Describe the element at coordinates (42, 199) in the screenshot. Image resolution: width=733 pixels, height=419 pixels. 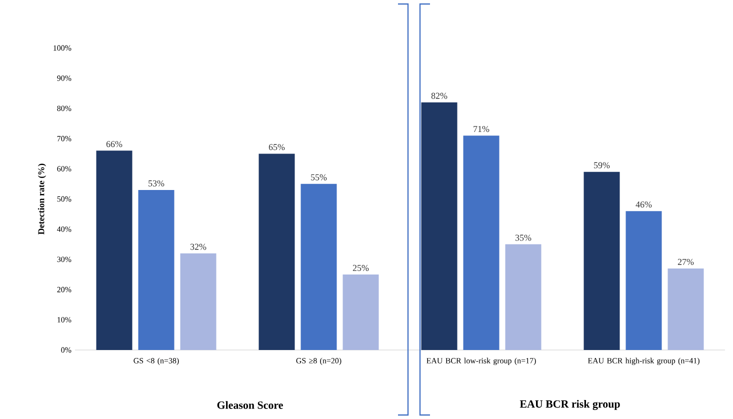
I see `y-axis-title: Detection rate (%)` at that location.